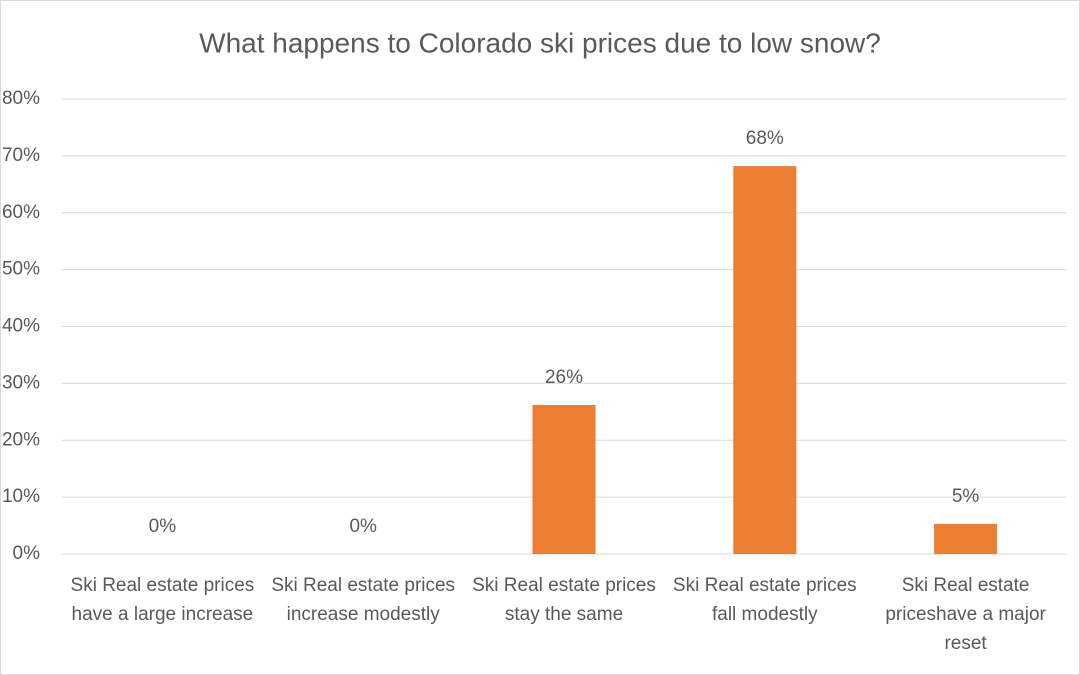 This screenshot has width=1080, height=675. What do you see at coordinates (21, 212) in the screenshot?
I see `y-tick-label: 60%` at bounding box center [21, 212].